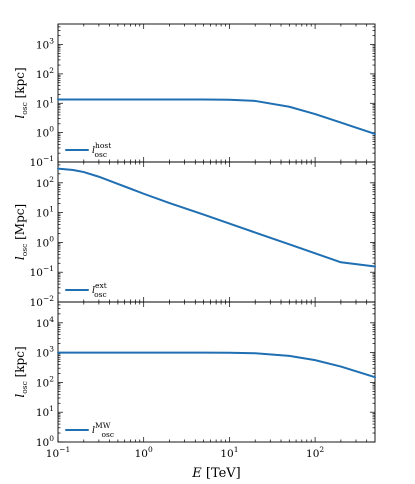 The image size is (415, 484). I want to click on legend-label: lhost osc, so click(101, 150).